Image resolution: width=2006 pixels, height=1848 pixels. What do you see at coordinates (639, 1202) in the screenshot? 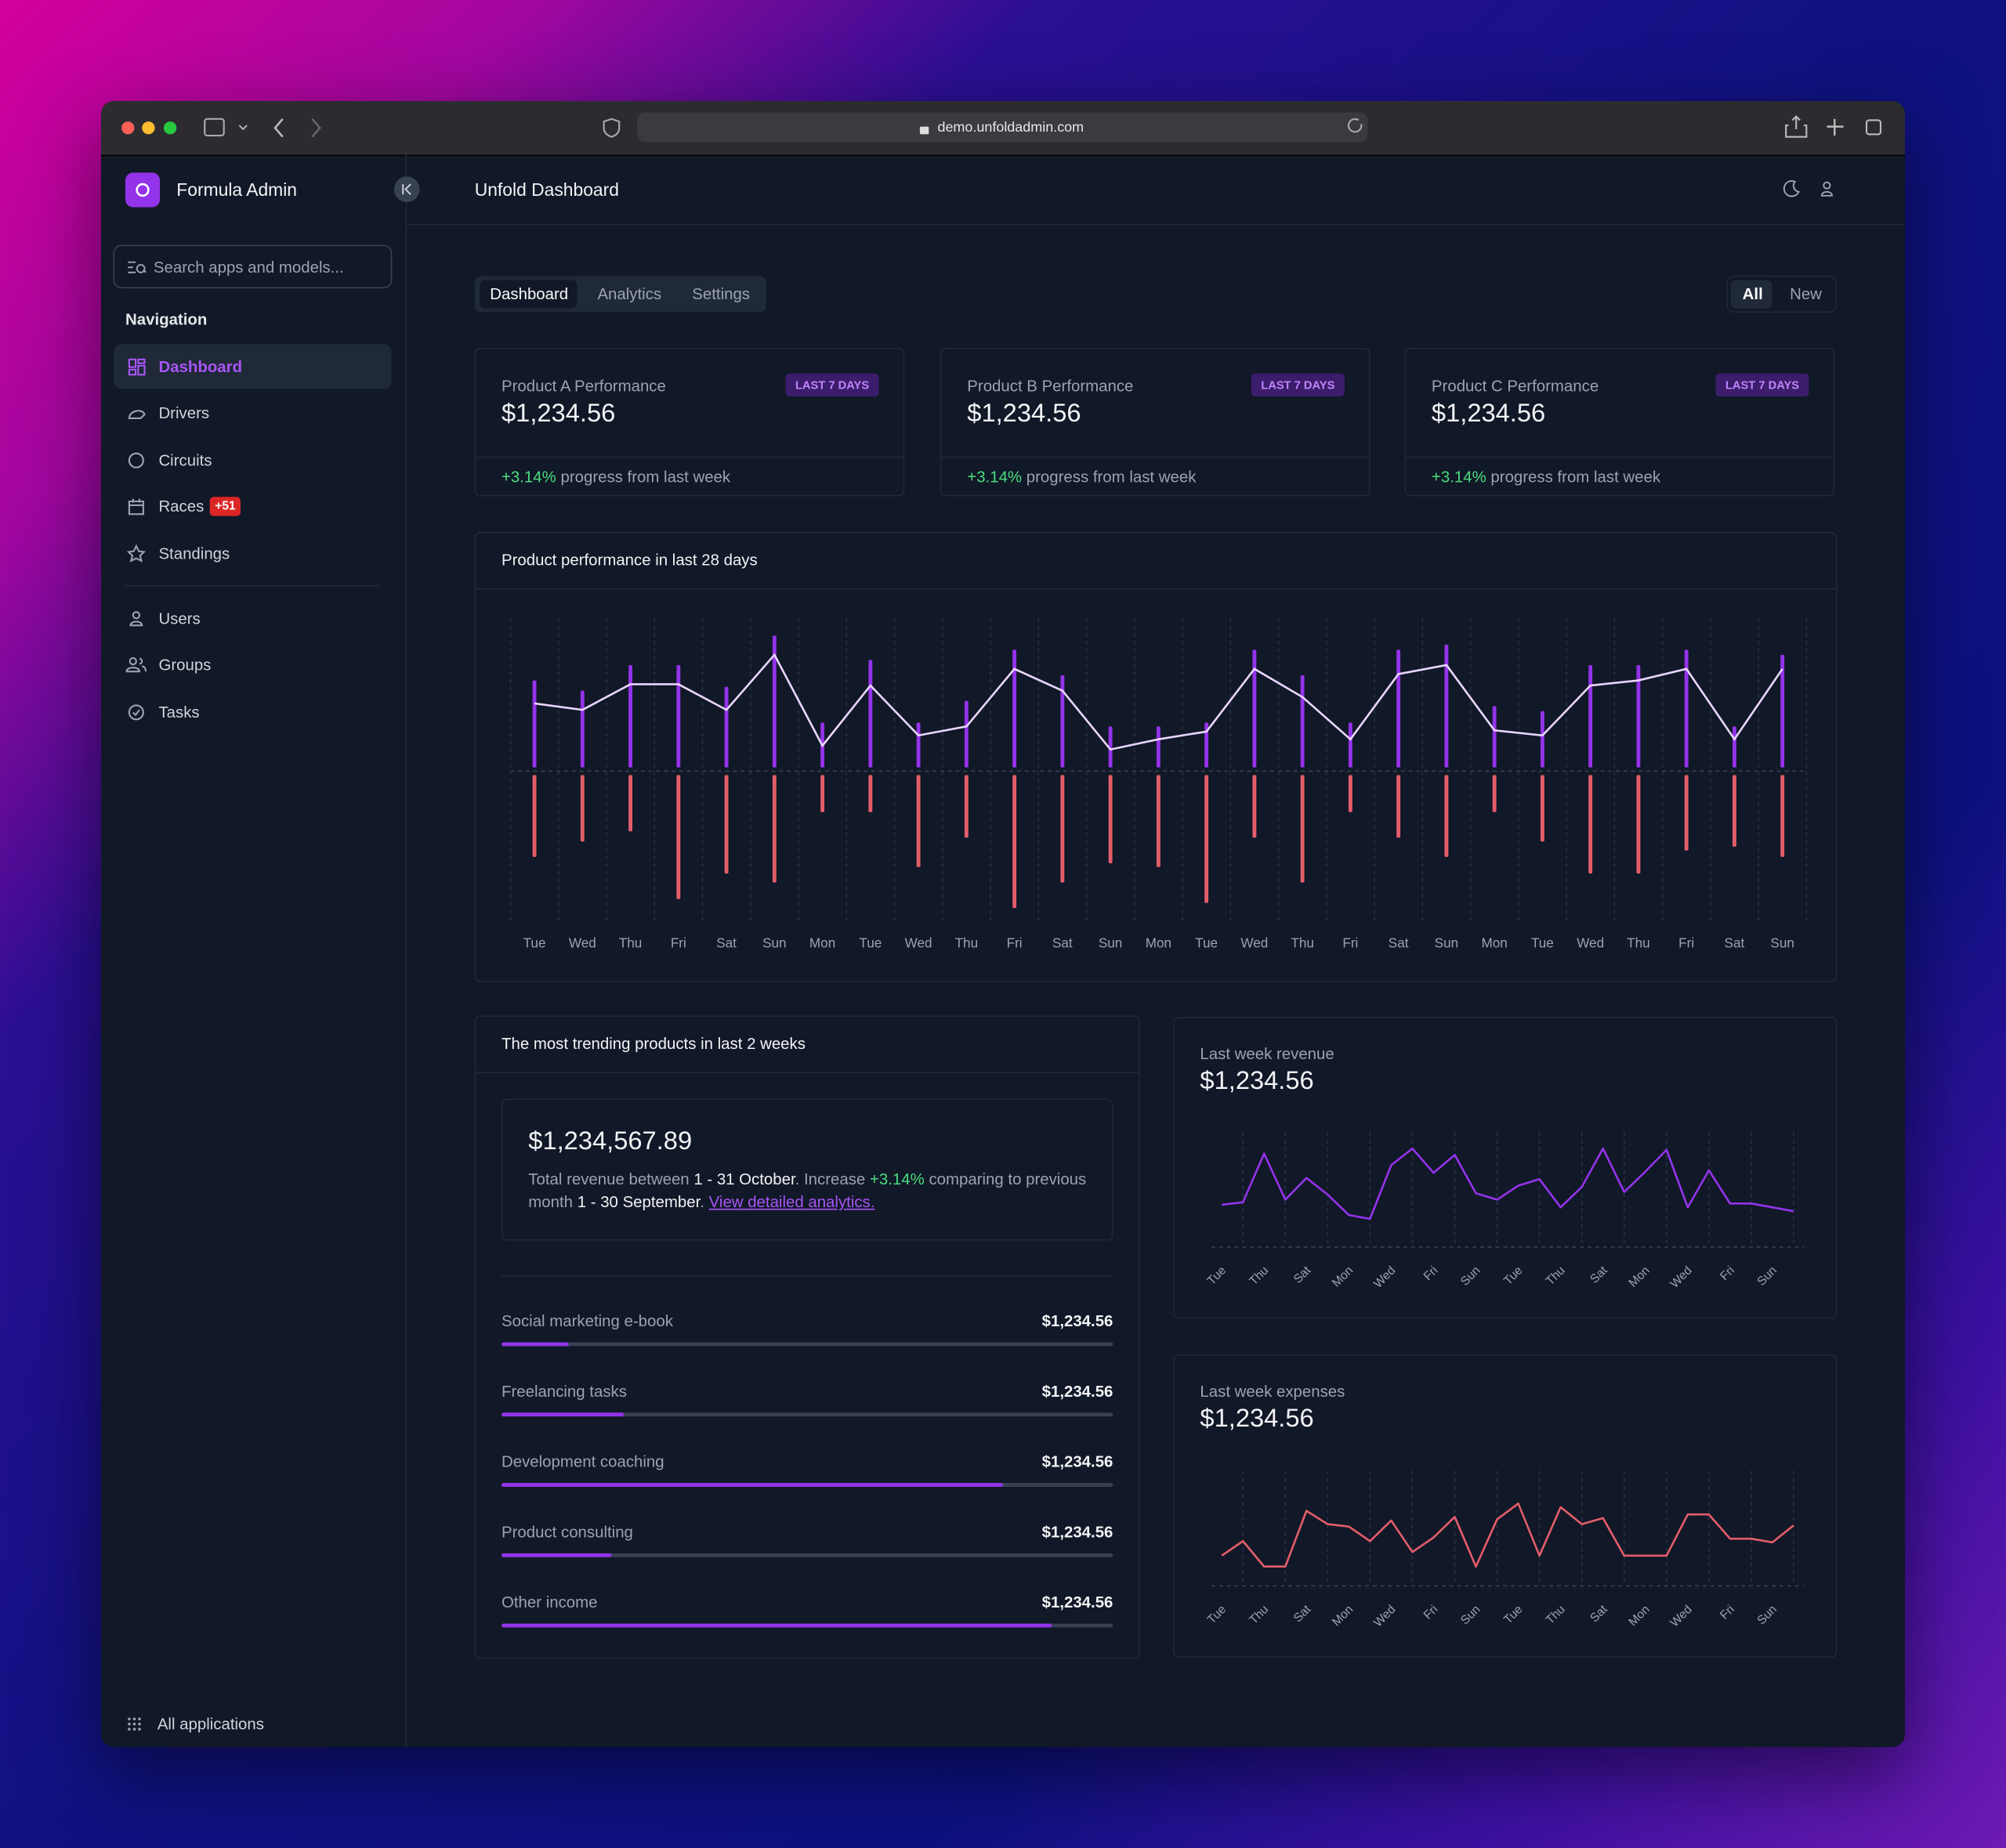
I see `desc-period: 1 - 30 September` at bounding box center [639, 1202].